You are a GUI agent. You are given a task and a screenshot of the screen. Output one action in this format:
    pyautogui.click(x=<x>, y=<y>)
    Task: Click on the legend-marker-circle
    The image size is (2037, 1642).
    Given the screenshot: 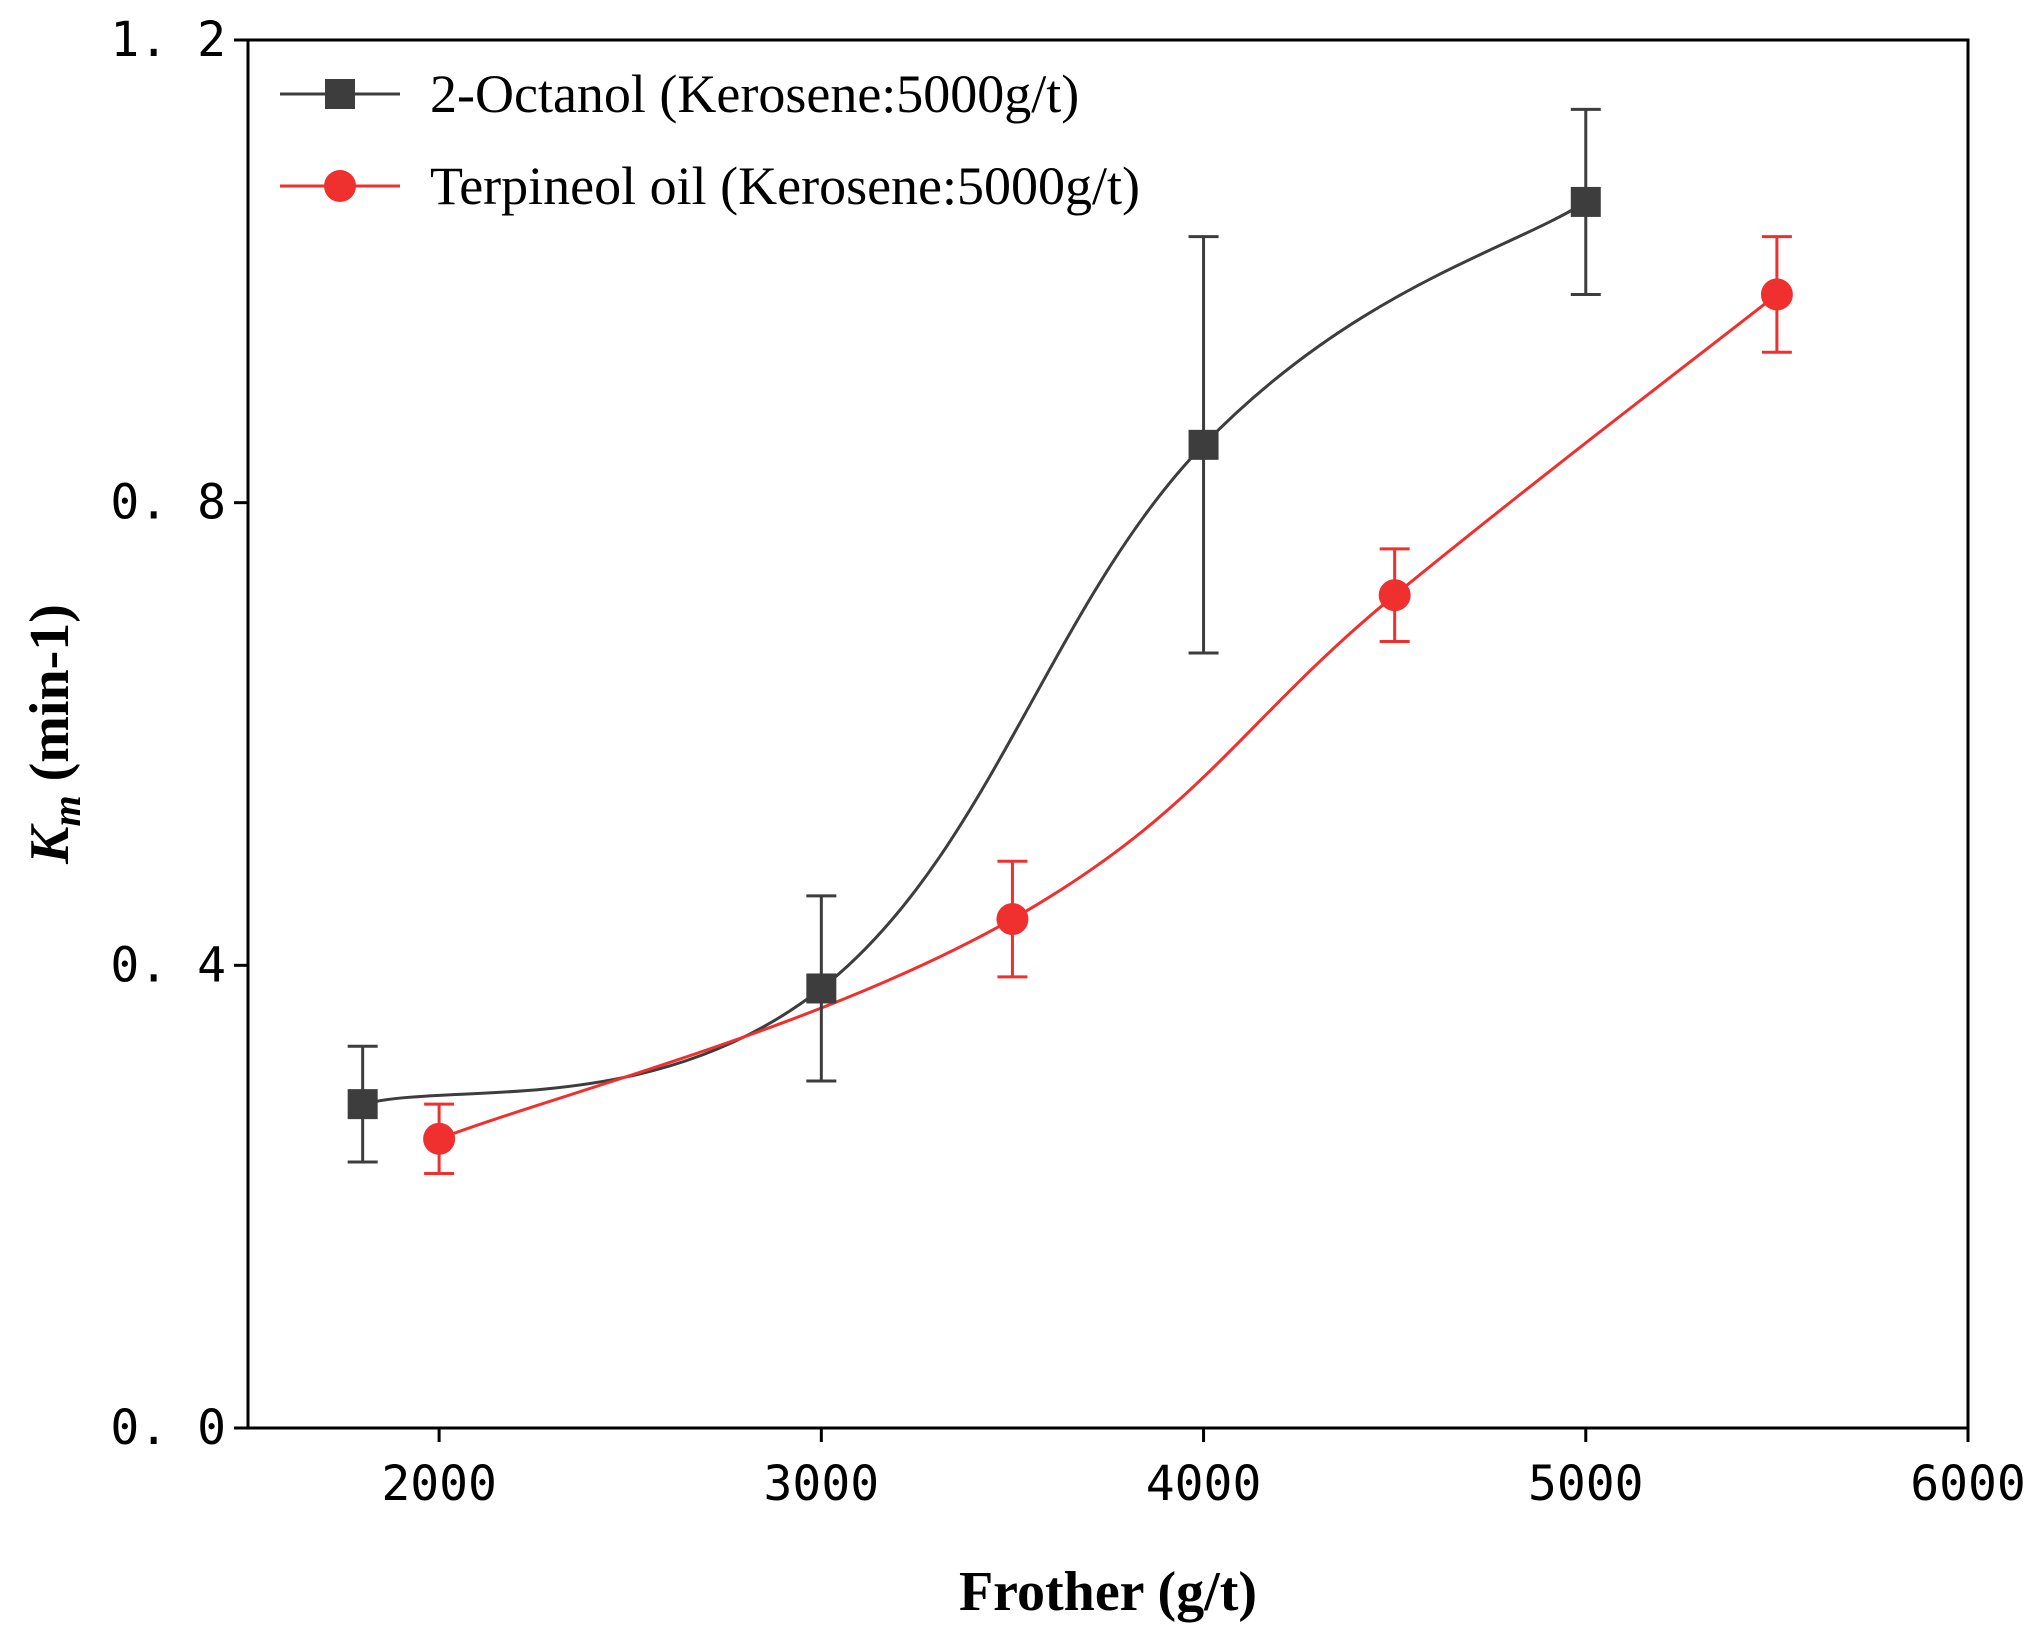 What is the action you would take?
    pyautogui.click(x=340, y=186)
    